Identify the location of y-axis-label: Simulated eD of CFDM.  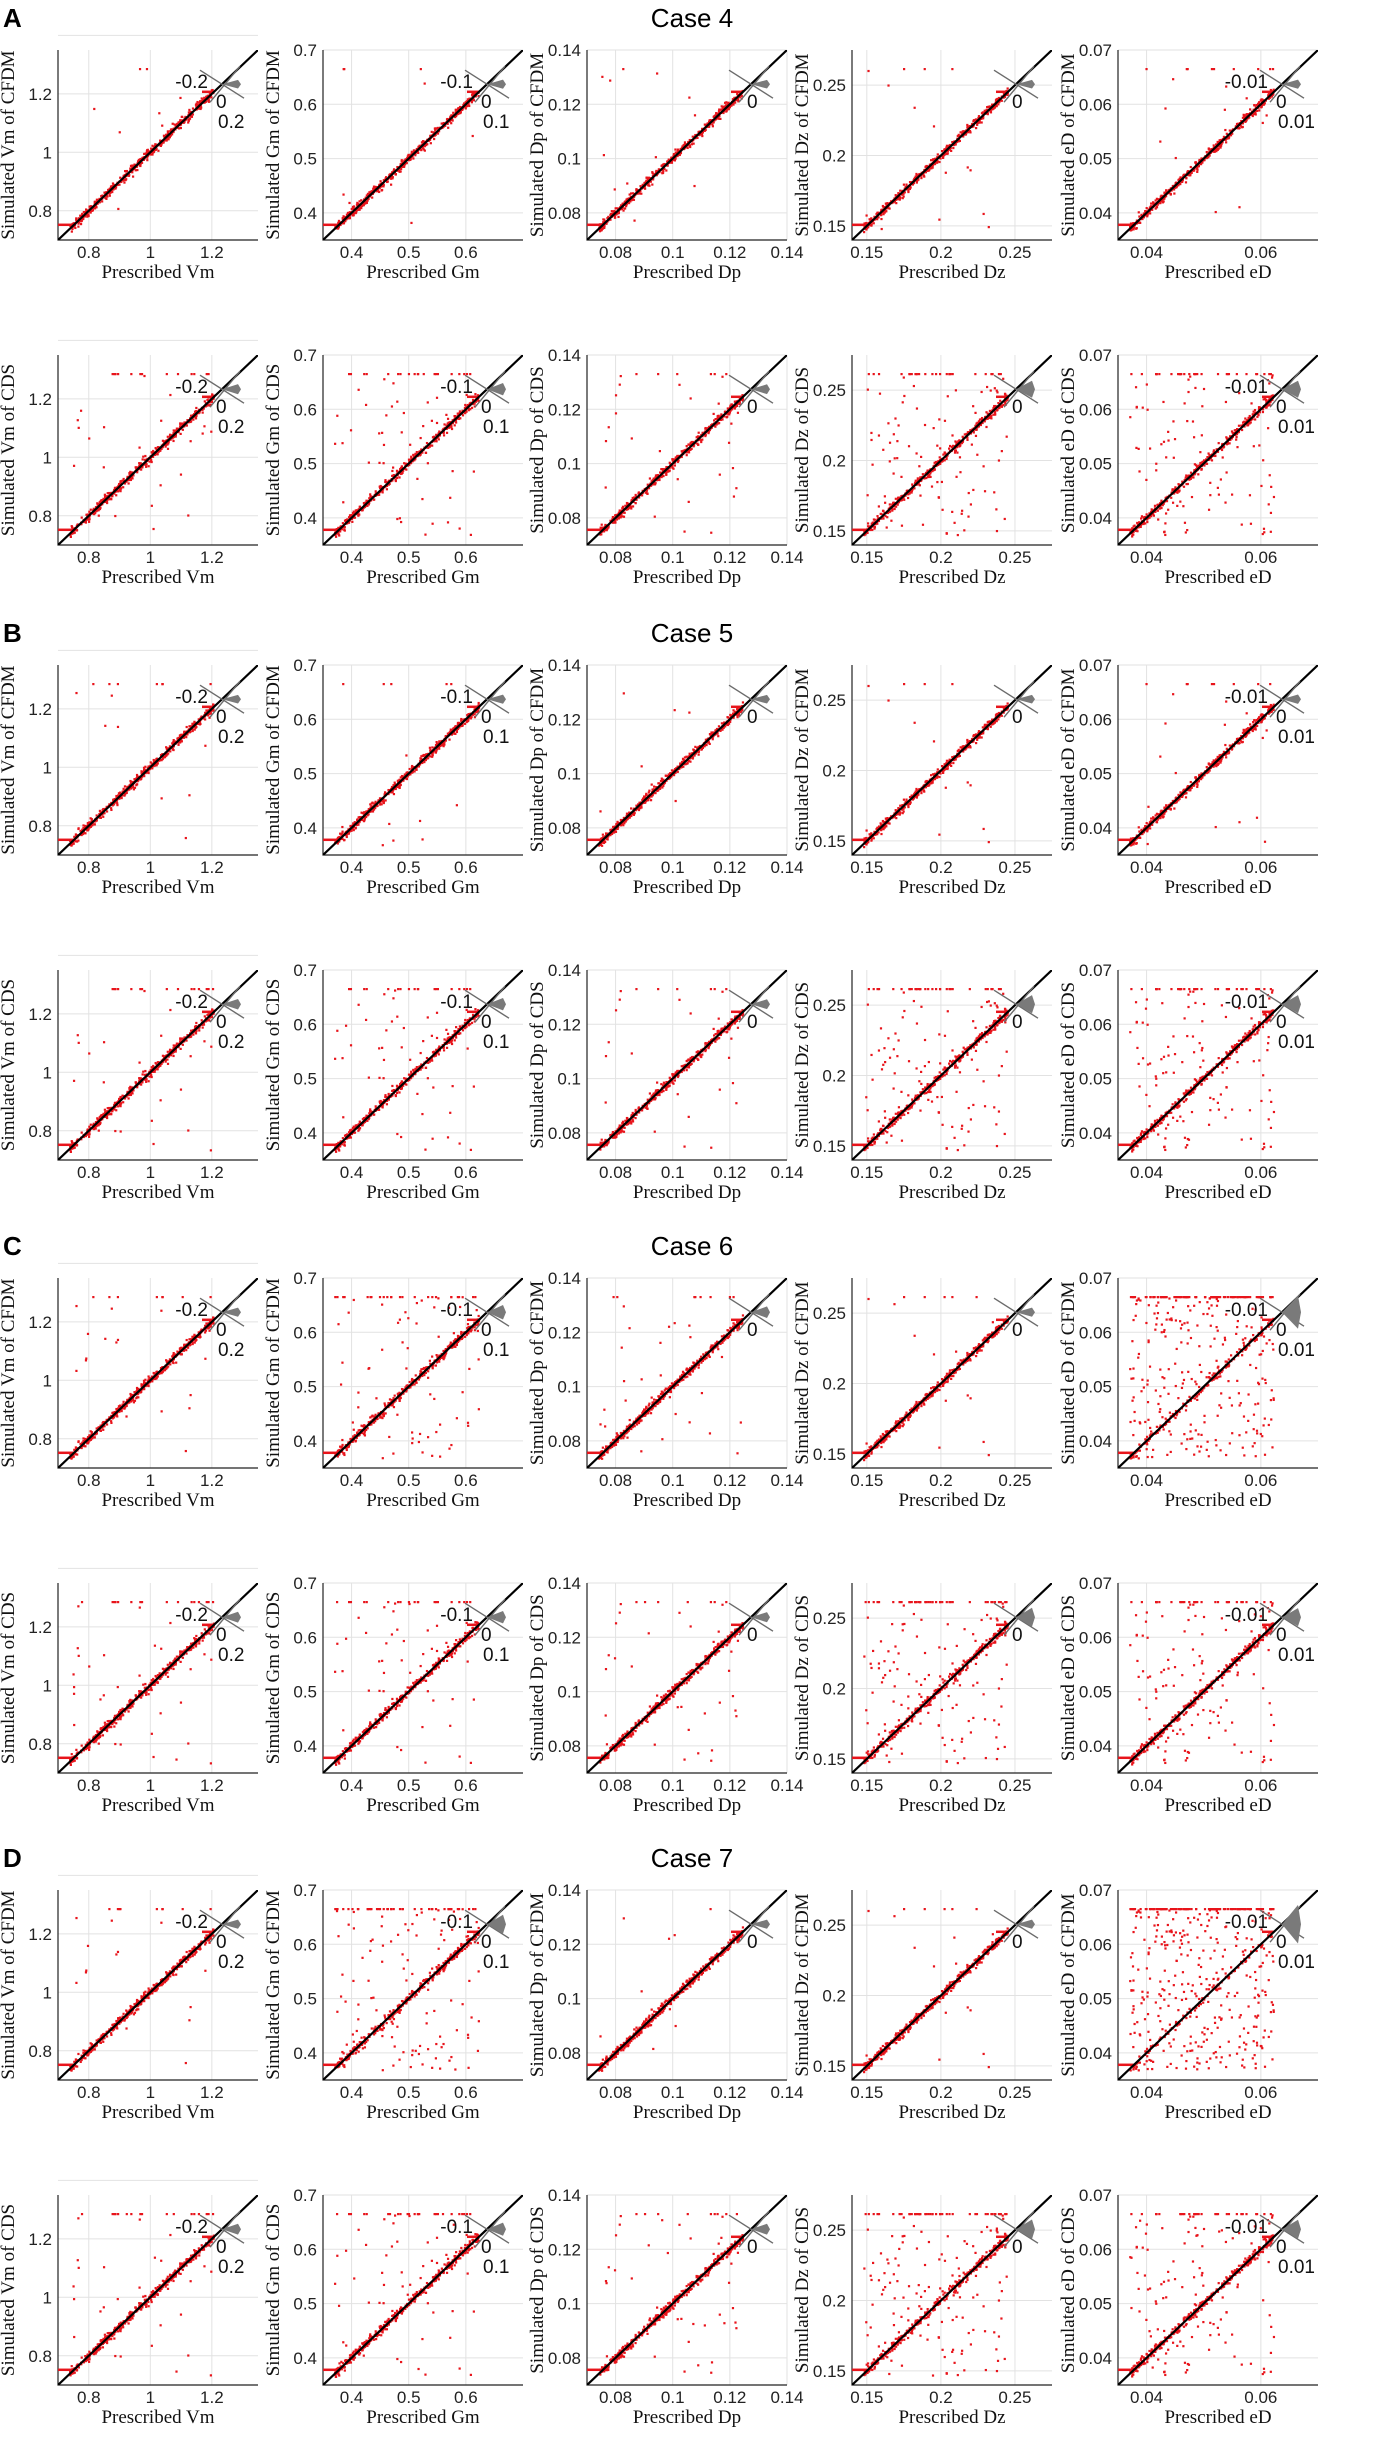
(1068, 144).